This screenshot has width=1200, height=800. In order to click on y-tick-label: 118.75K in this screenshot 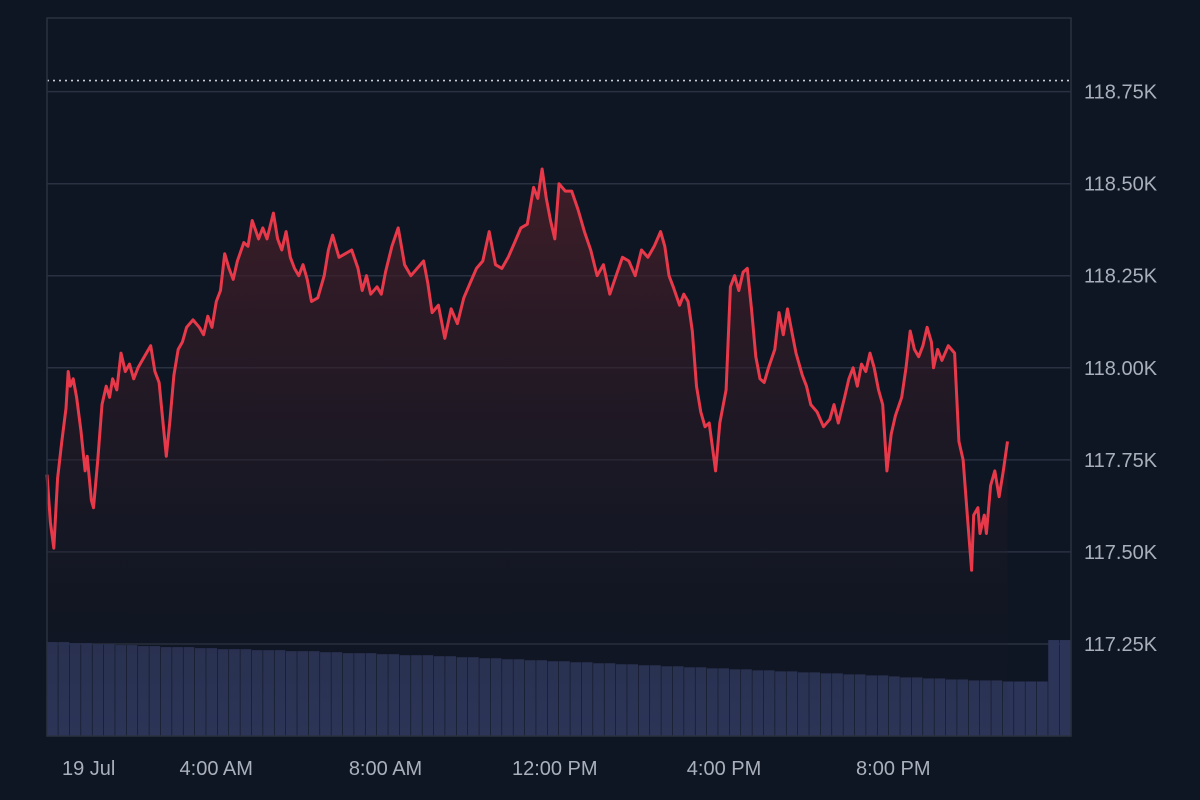, I will do `click(1121, 93)`.